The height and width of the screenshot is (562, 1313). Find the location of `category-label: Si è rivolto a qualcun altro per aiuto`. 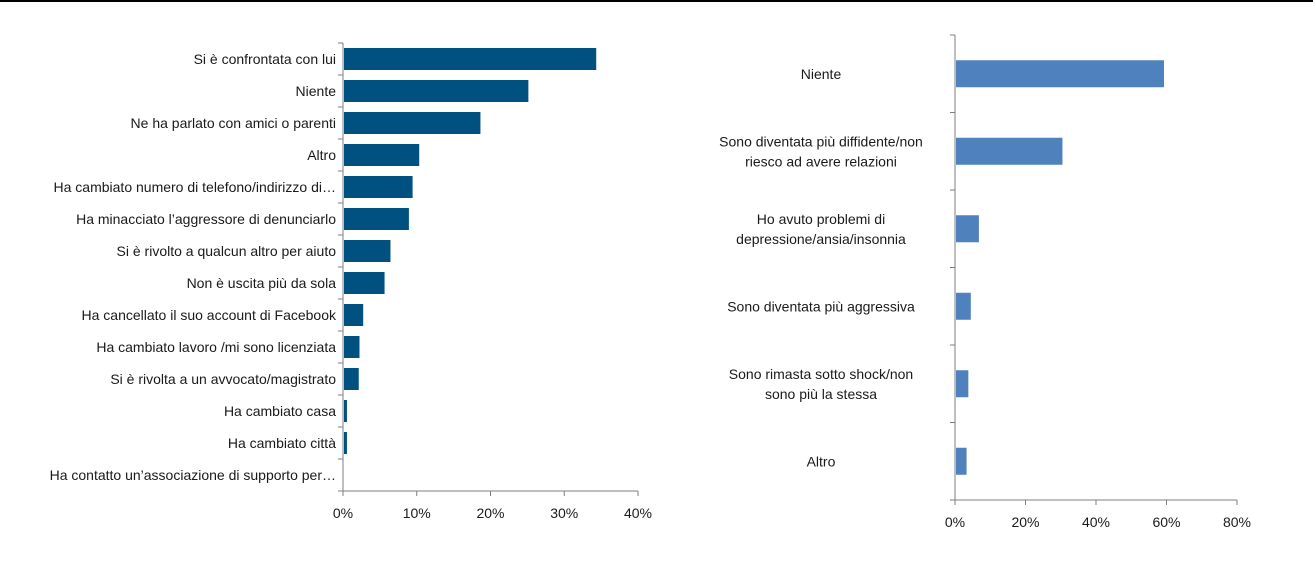

category-label: Si è rivolto a qualcun altro per aiuto is located at coordinates (227, 251).